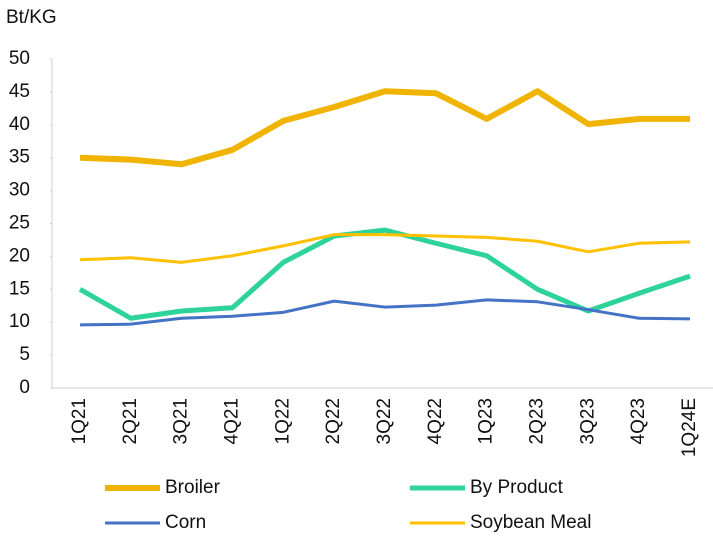 The image size is (713, 539). What do you see at coordinates (19, 124) in the screenshot?
I see `y-tick-label: 40` at bounding box center [19, 124].